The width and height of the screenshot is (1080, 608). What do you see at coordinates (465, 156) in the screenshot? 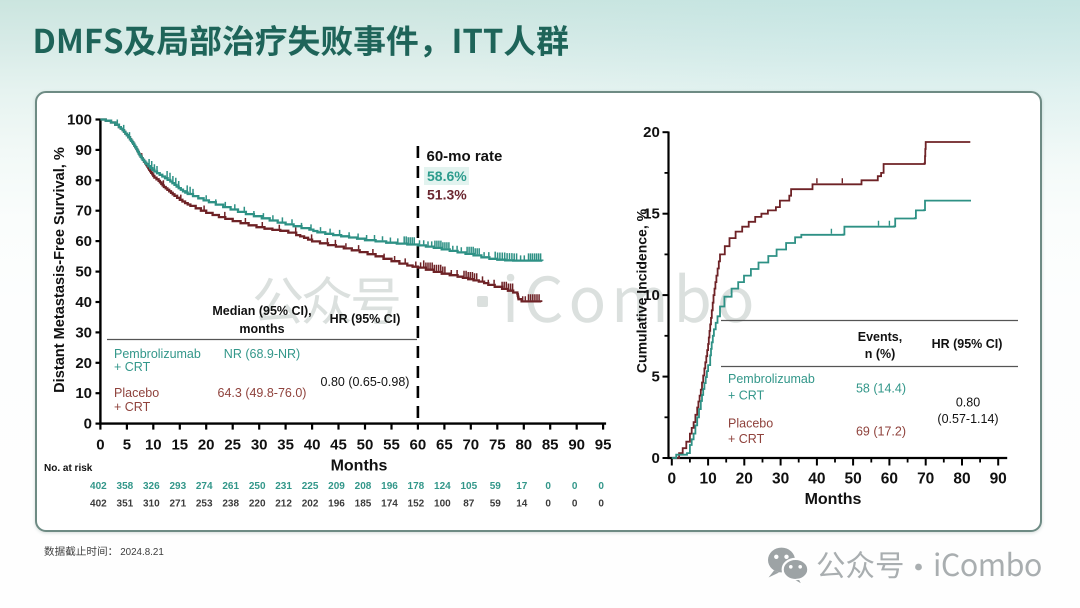
I see `svg-text: 60-mo rate` at bounding box center [465, 156].